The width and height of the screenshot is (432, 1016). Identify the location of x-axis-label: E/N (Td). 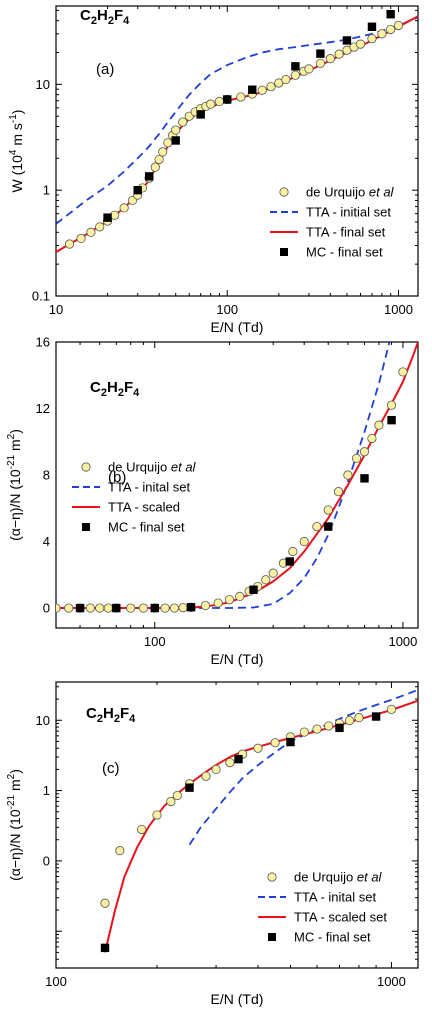
(237, 327).